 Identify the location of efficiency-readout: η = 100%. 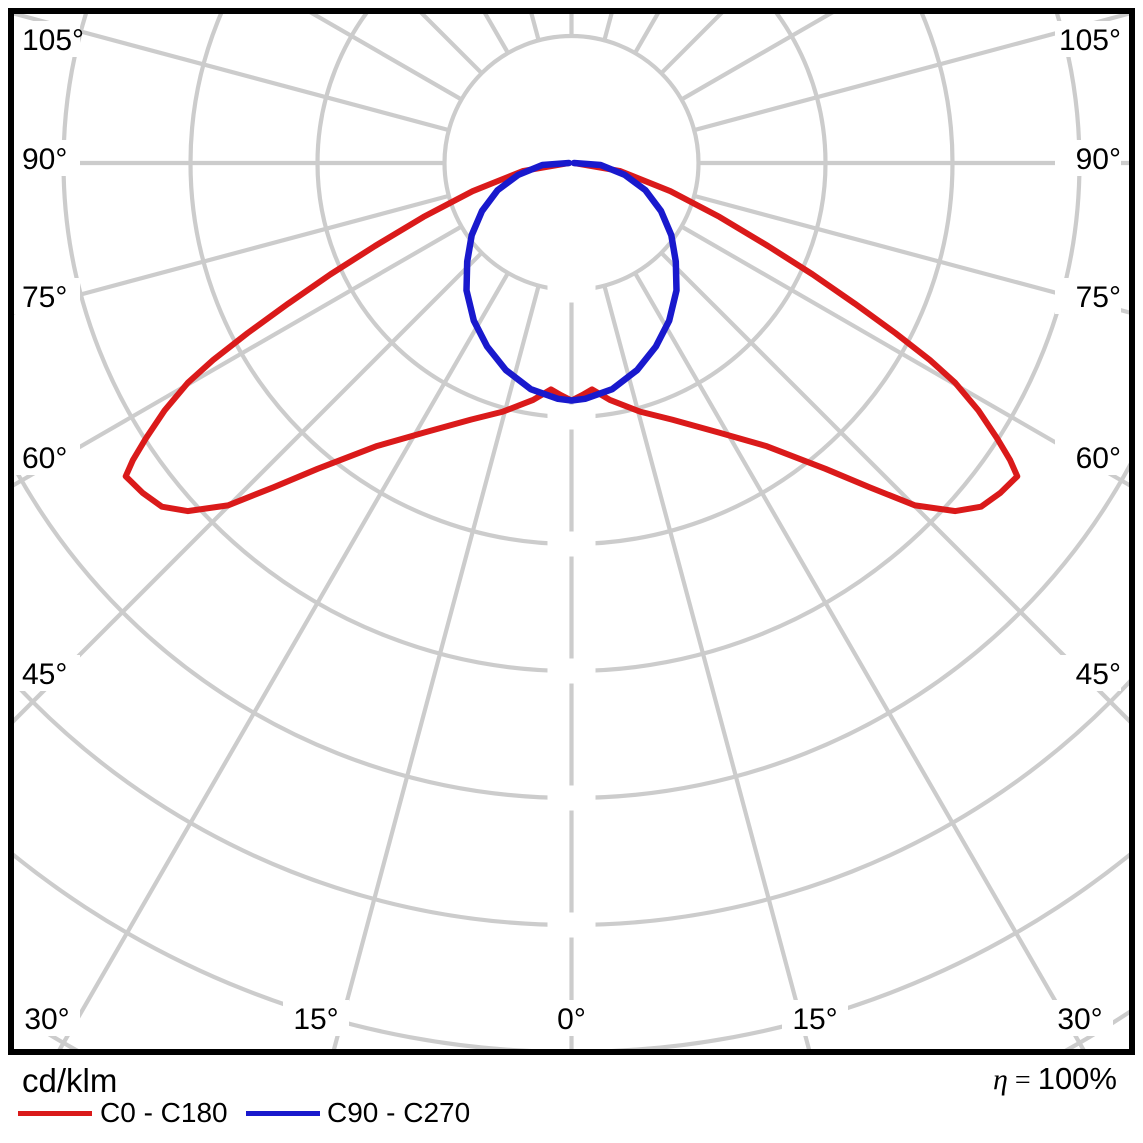
(1055, 1079).